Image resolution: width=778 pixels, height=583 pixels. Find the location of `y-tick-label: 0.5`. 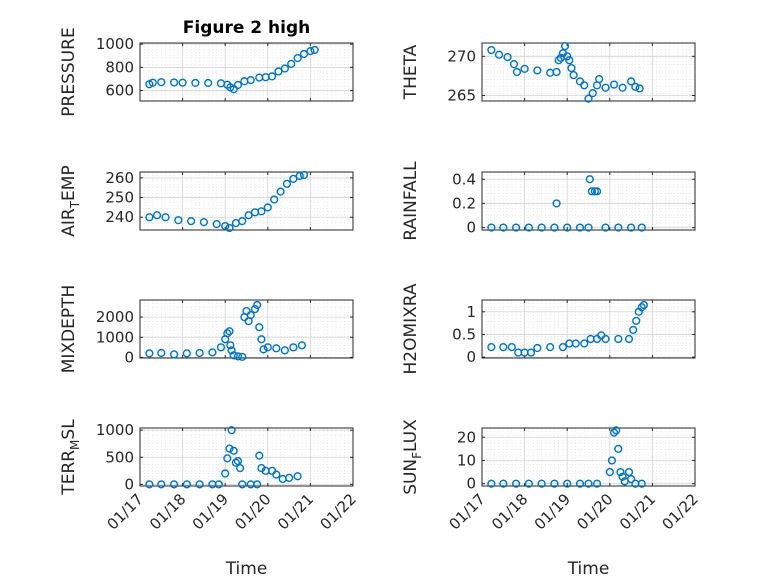

y-tick-label: 0.5 is located at coordinates (464, 334).